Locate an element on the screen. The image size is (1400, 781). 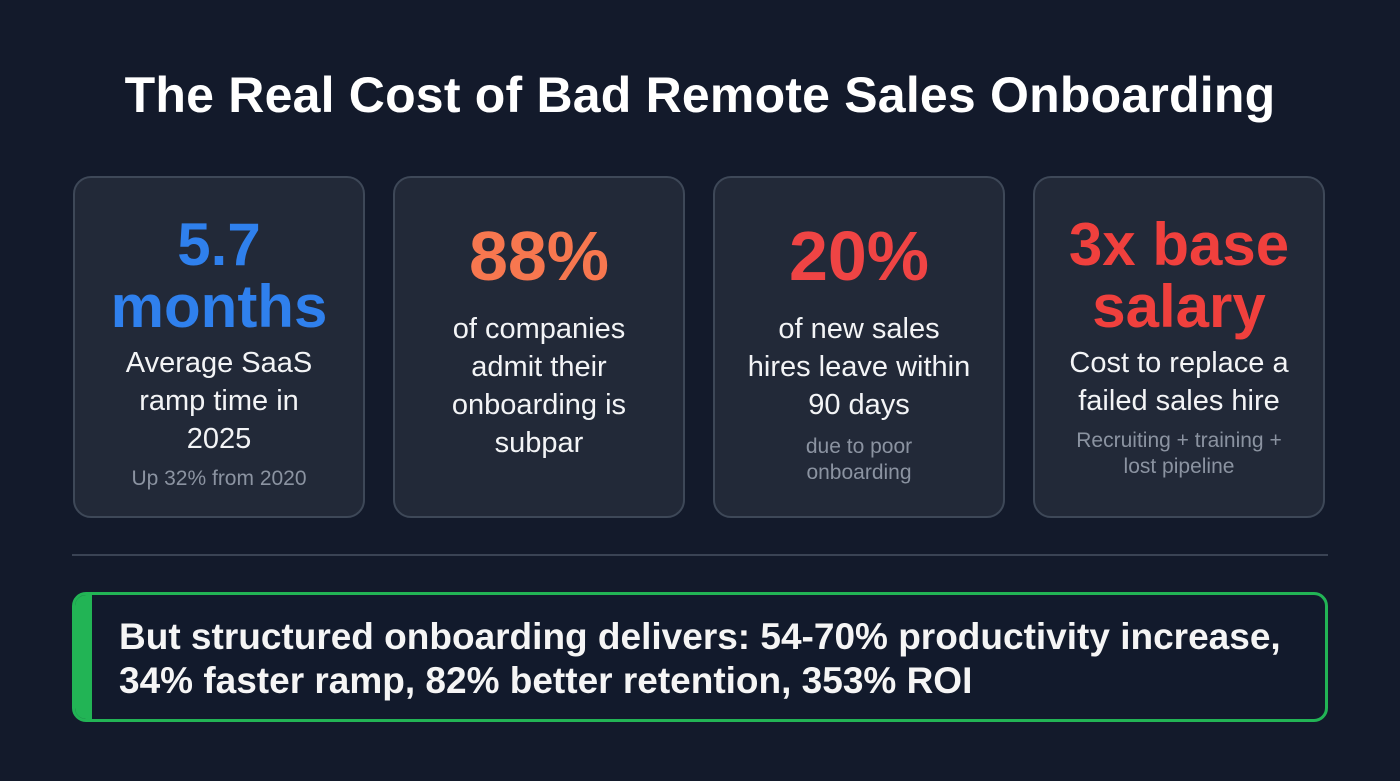
stat-sub: due to poor onboarding is located at coordinates (859, 459).